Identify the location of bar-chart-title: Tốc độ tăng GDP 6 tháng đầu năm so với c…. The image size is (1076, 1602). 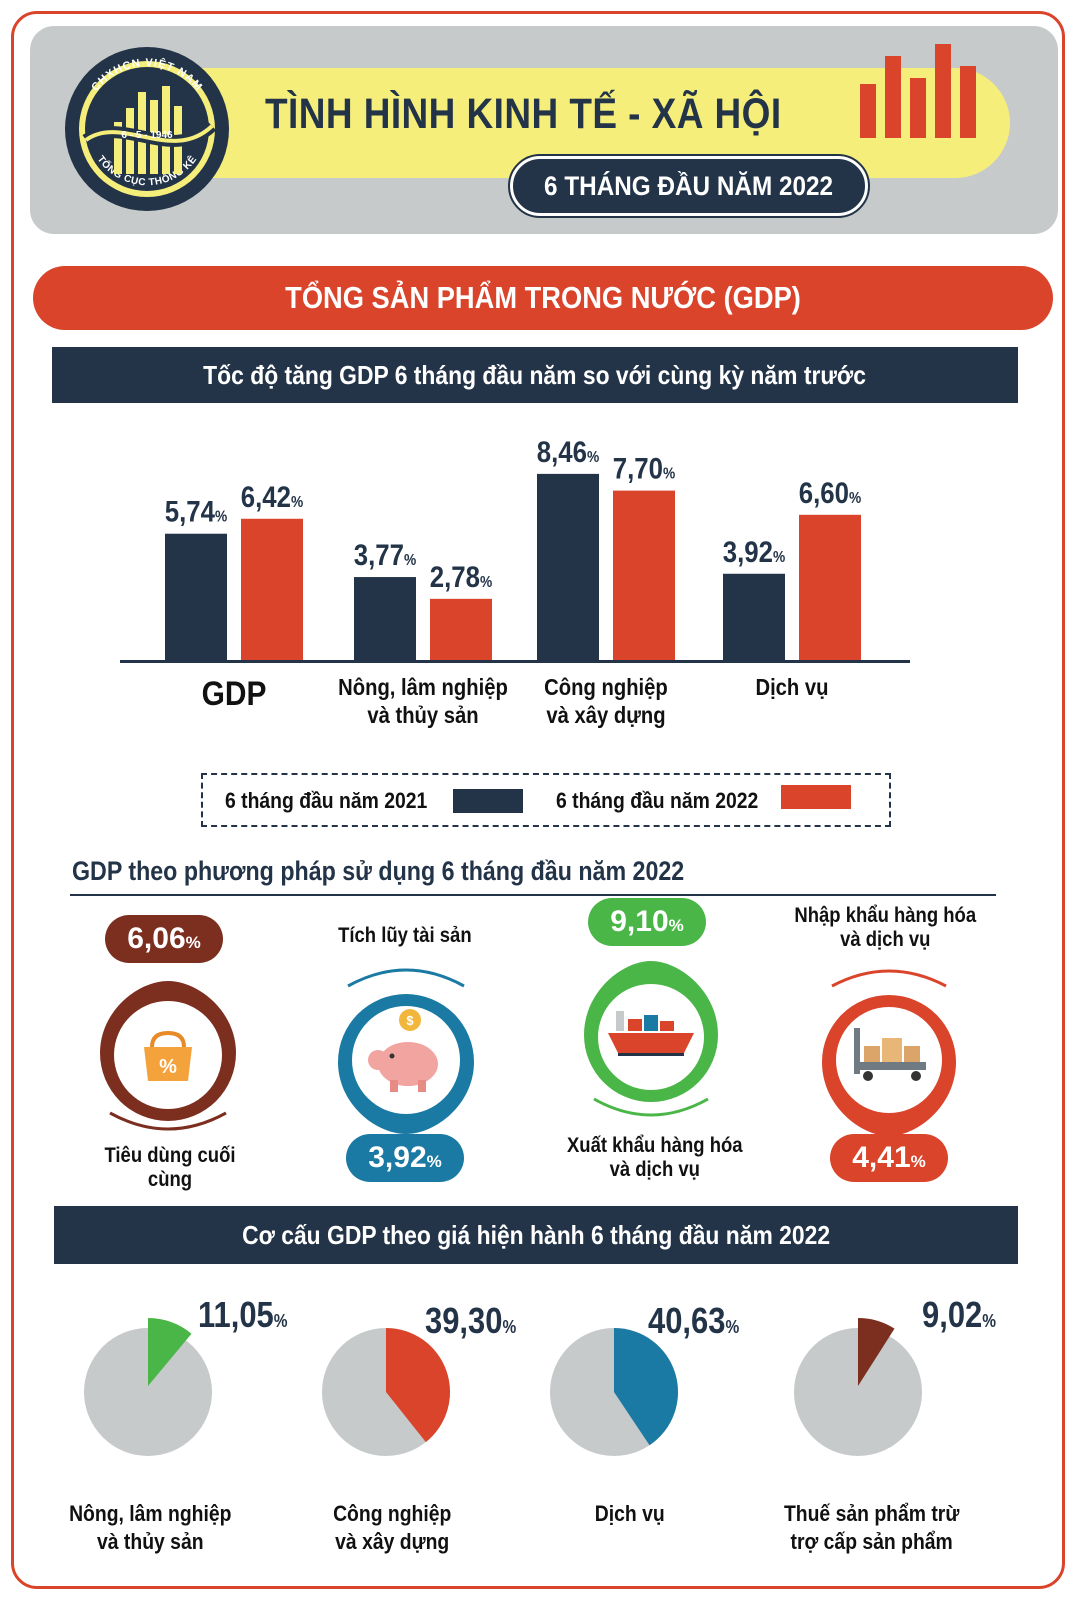
(535, 375).